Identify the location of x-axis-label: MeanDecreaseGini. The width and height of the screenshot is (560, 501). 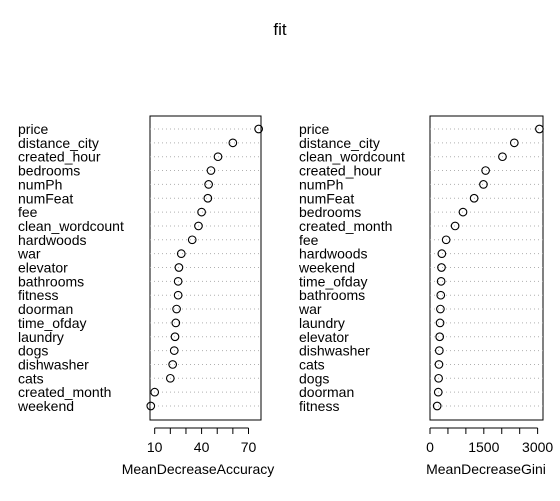
(486, 469).